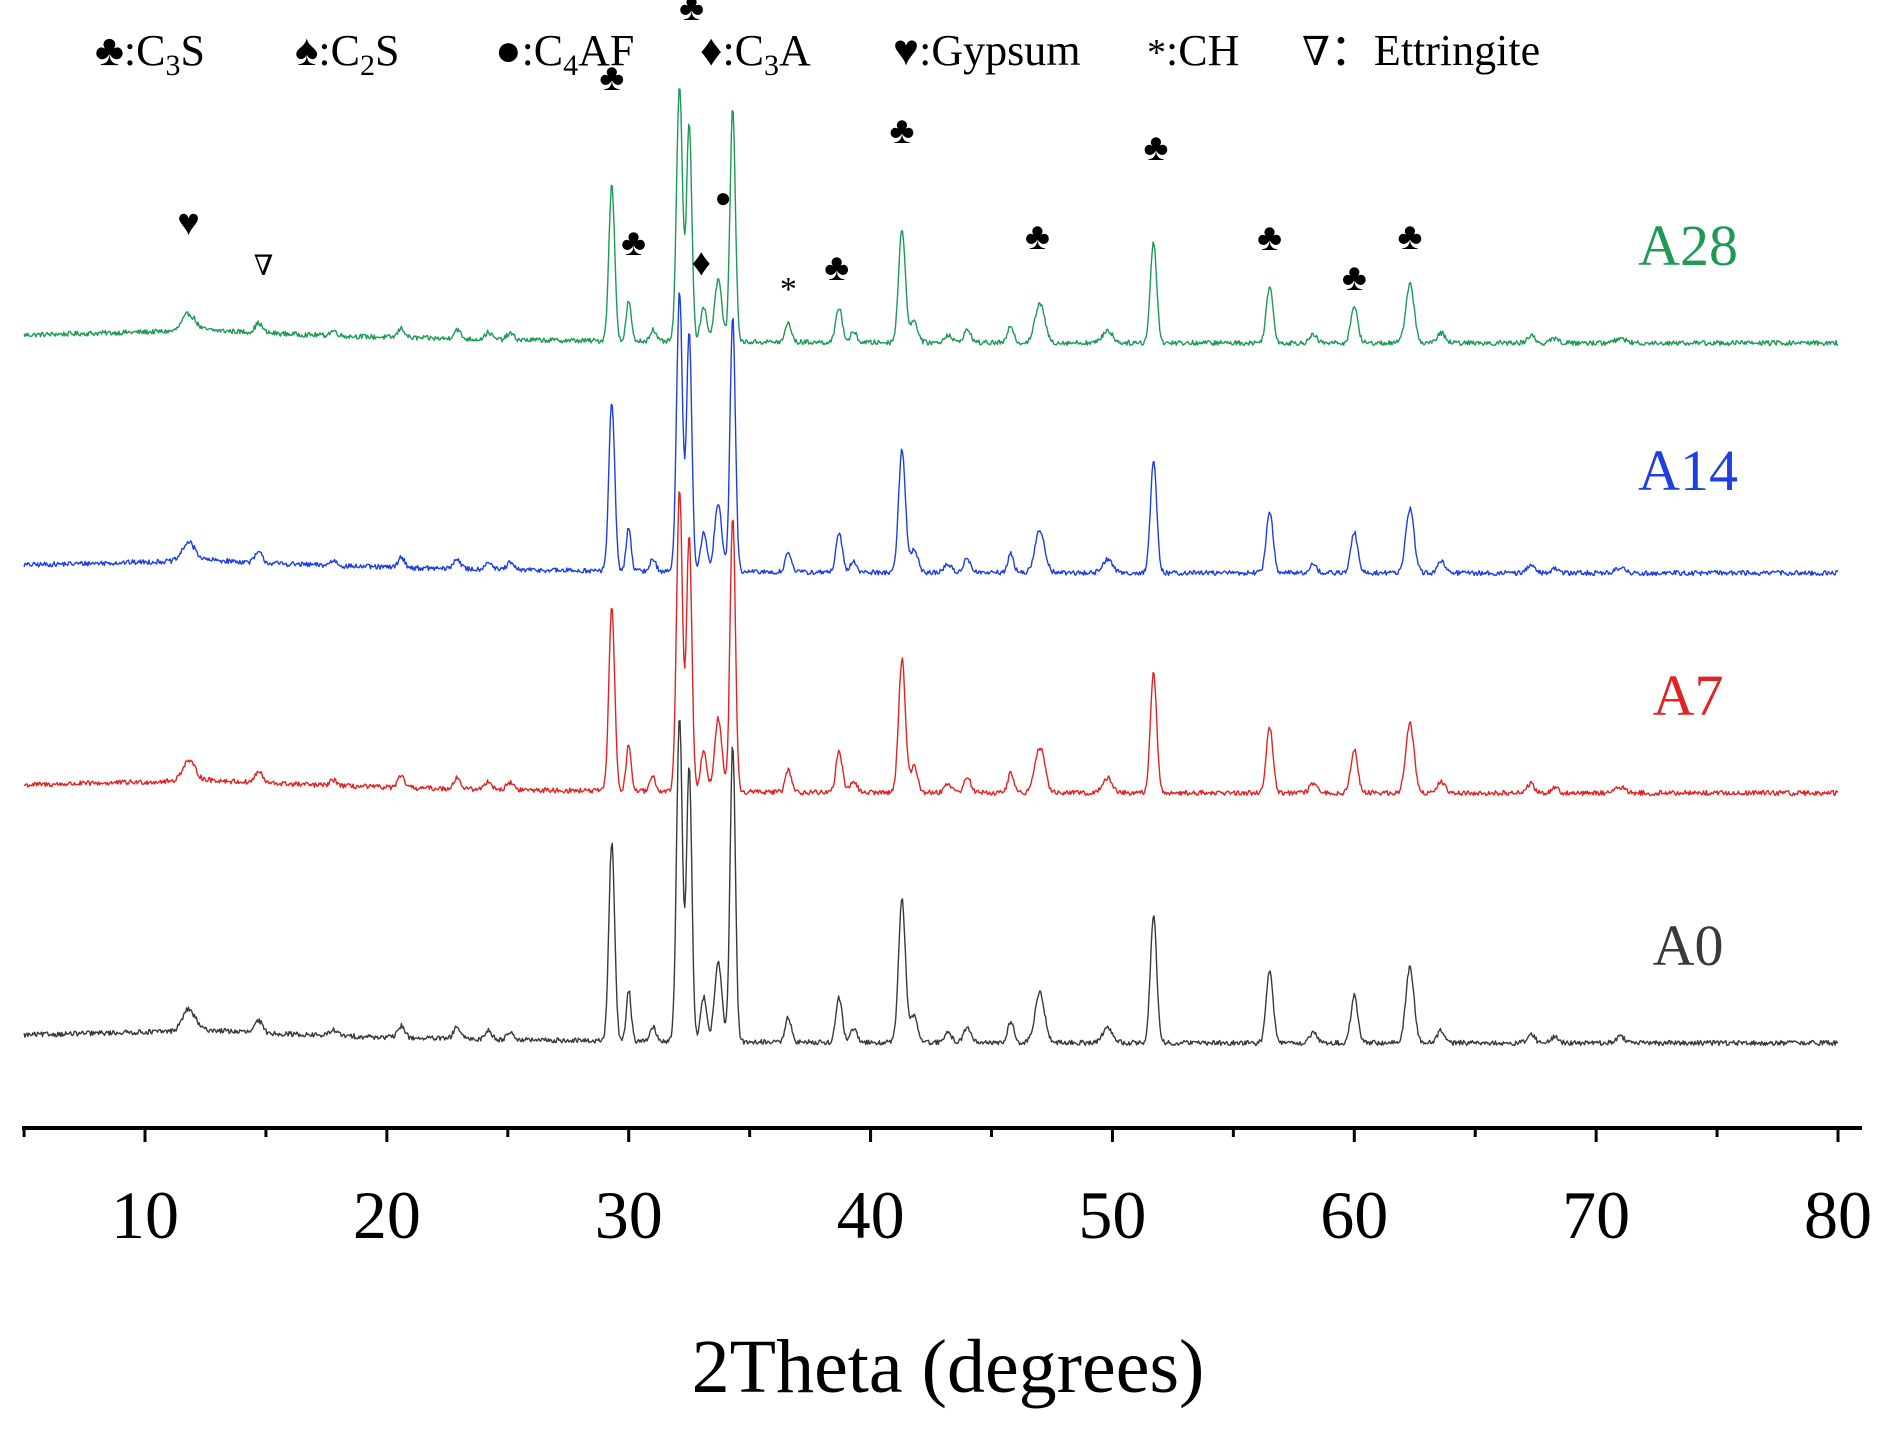 The image size is (1903, 1438). What do you see at coordinates (1688, 945) in the screenshot?
I see `series-label-a0: A0` at bounding box center [1688, 945].